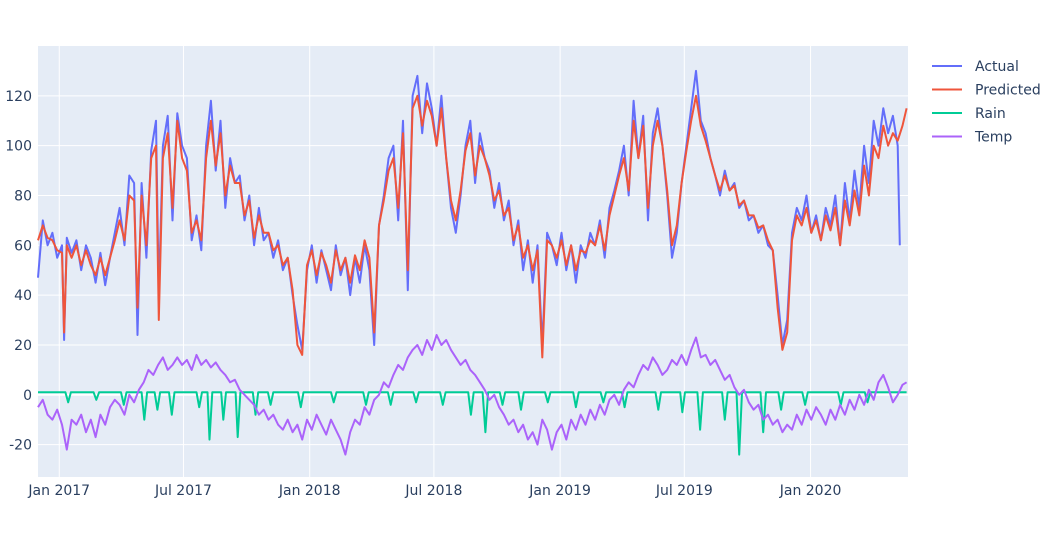 The width and height of the screenshot is (1057, 549). What do you see at coordinates (997, 67) in the screenshot?
I see `legend-item-actual: Actual` at bounding box center [997, 67].